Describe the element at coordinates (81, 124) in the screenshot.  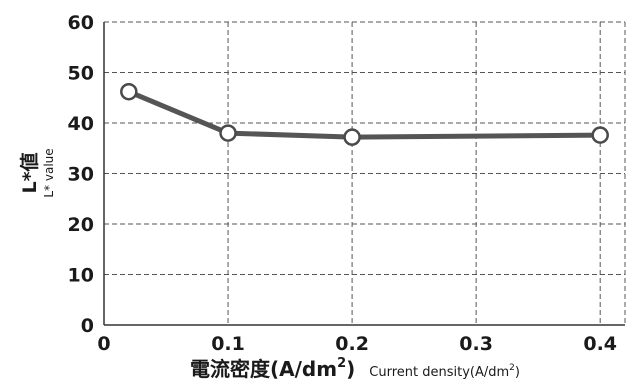
I see `y-tick-label: 40` at that location.